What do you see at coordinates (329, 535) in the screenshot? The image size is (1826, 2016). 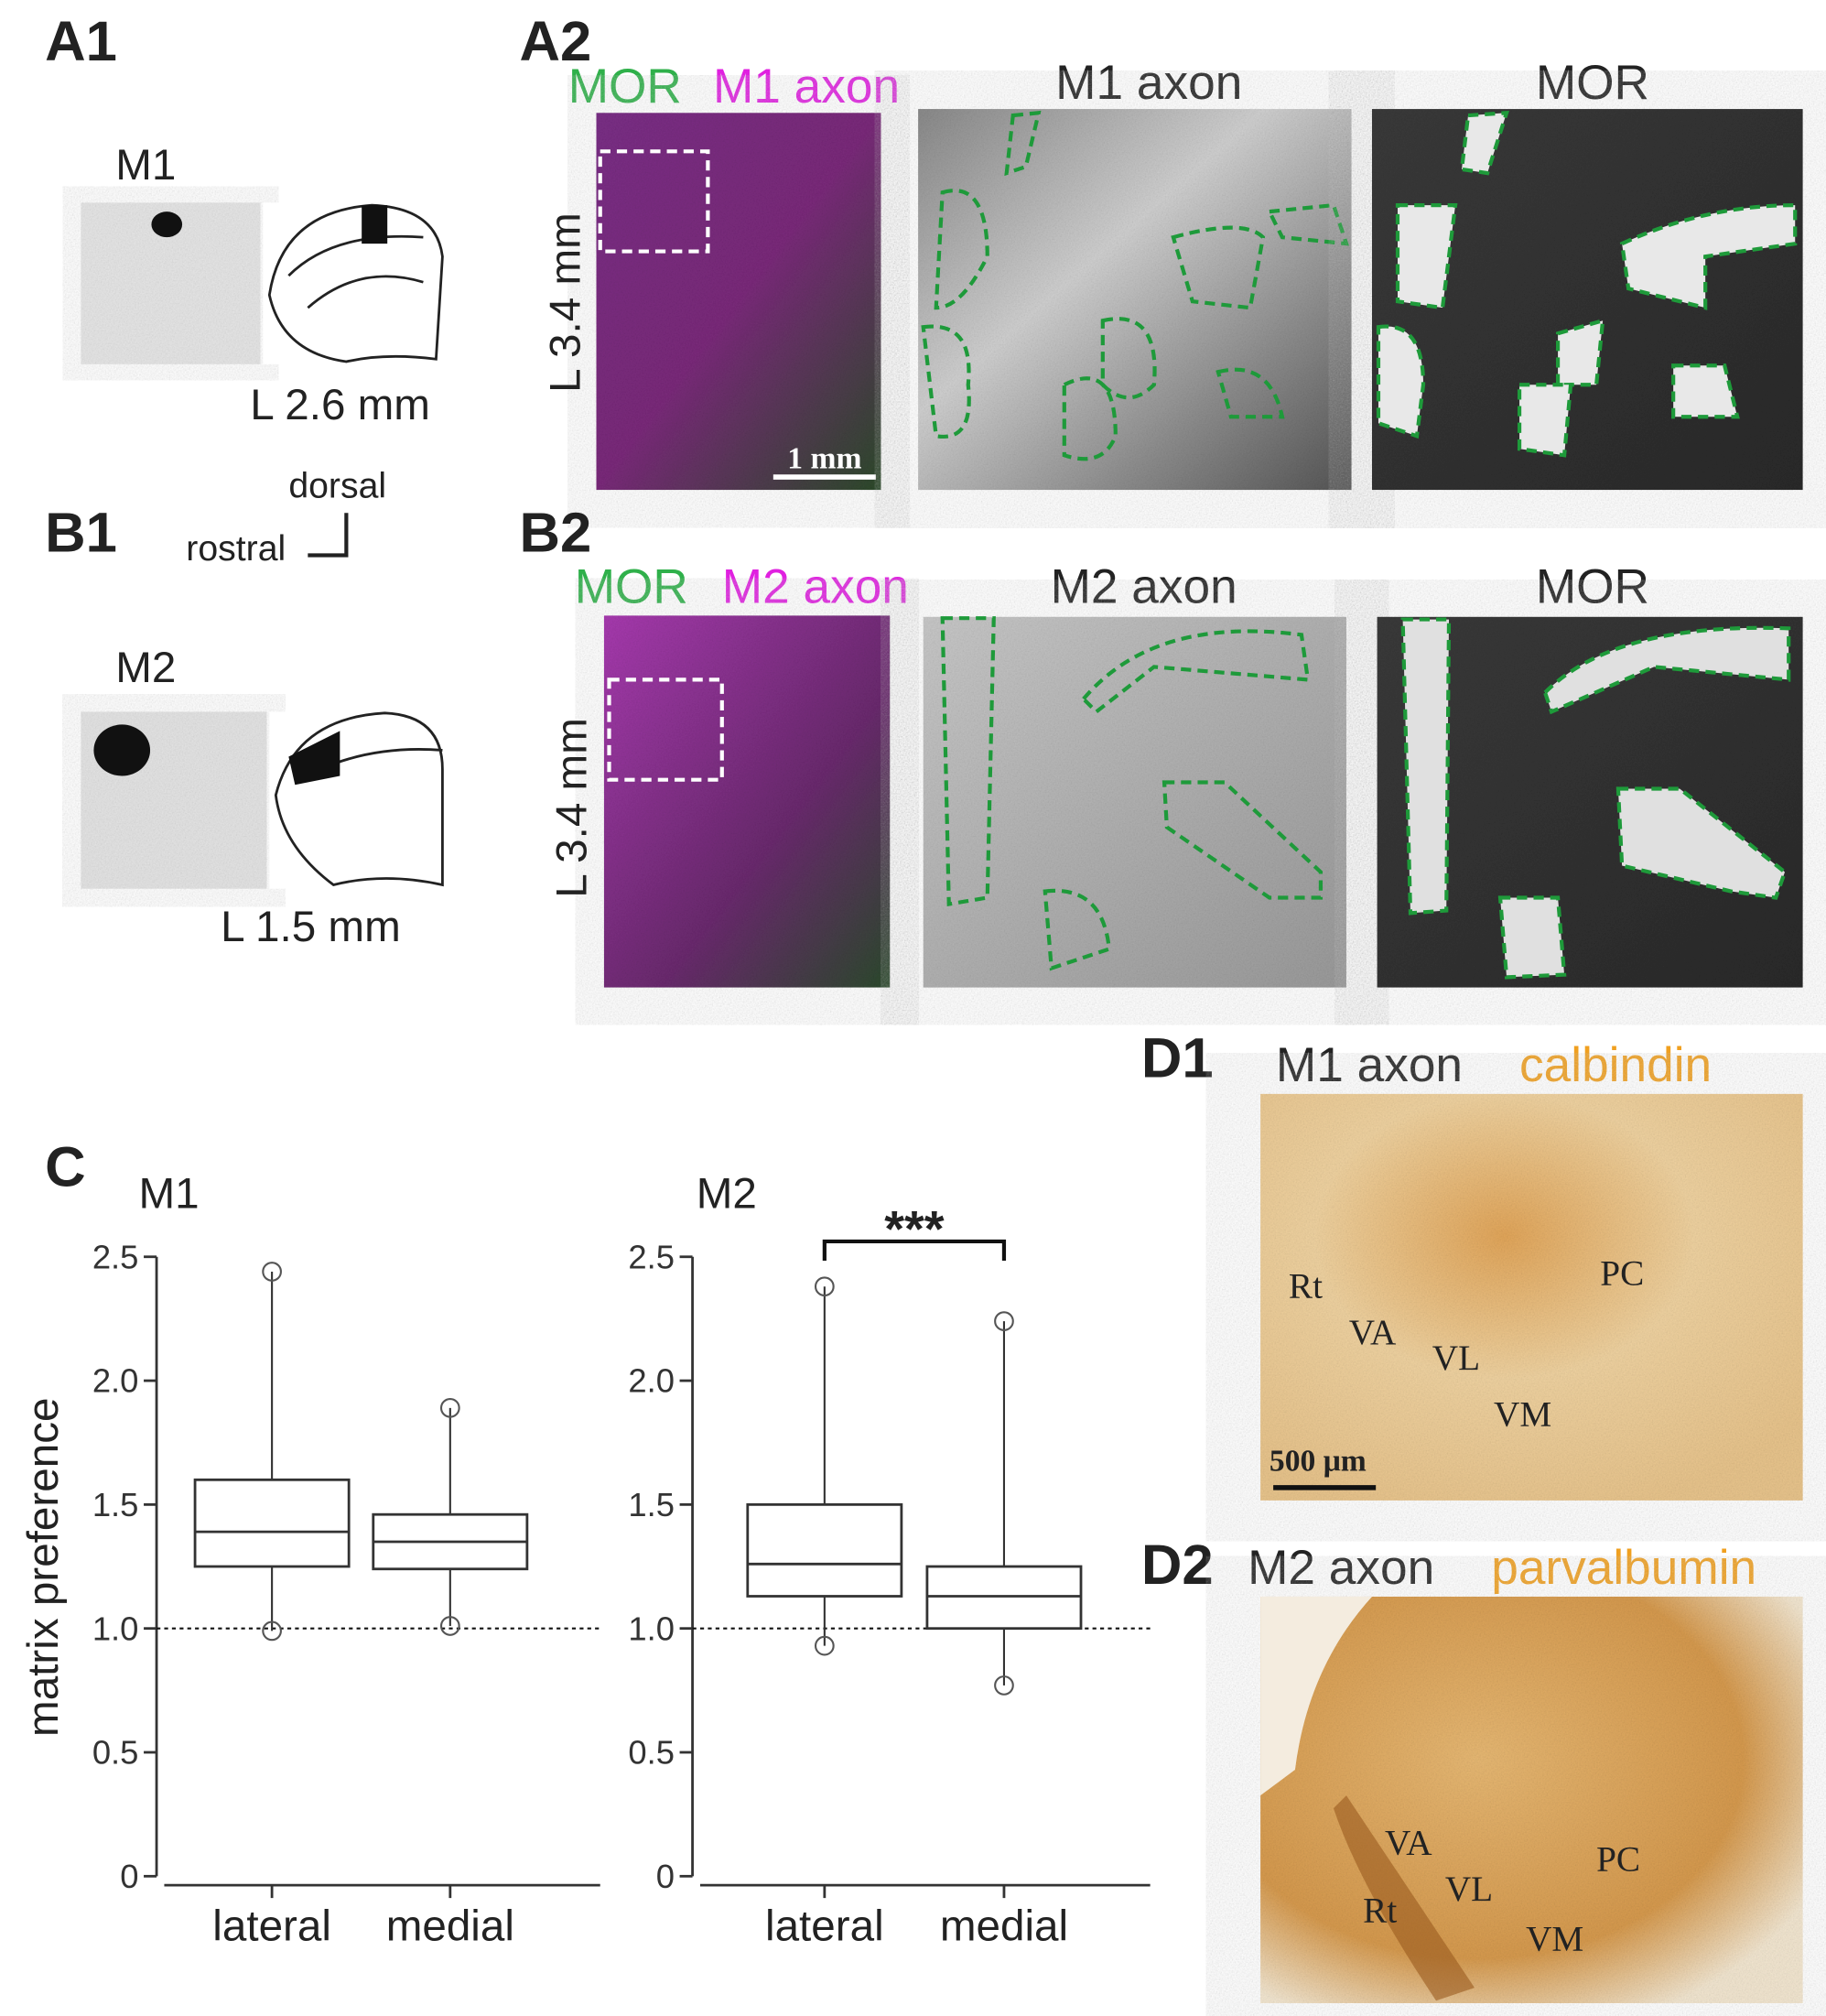 I see `orientation-axes` at bounding box center [329, 535].